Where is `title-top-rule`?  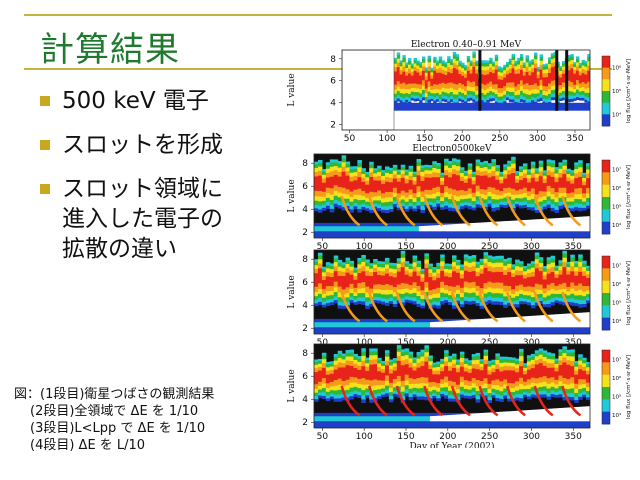
title-top-rule is located at coordinates (318, 15).